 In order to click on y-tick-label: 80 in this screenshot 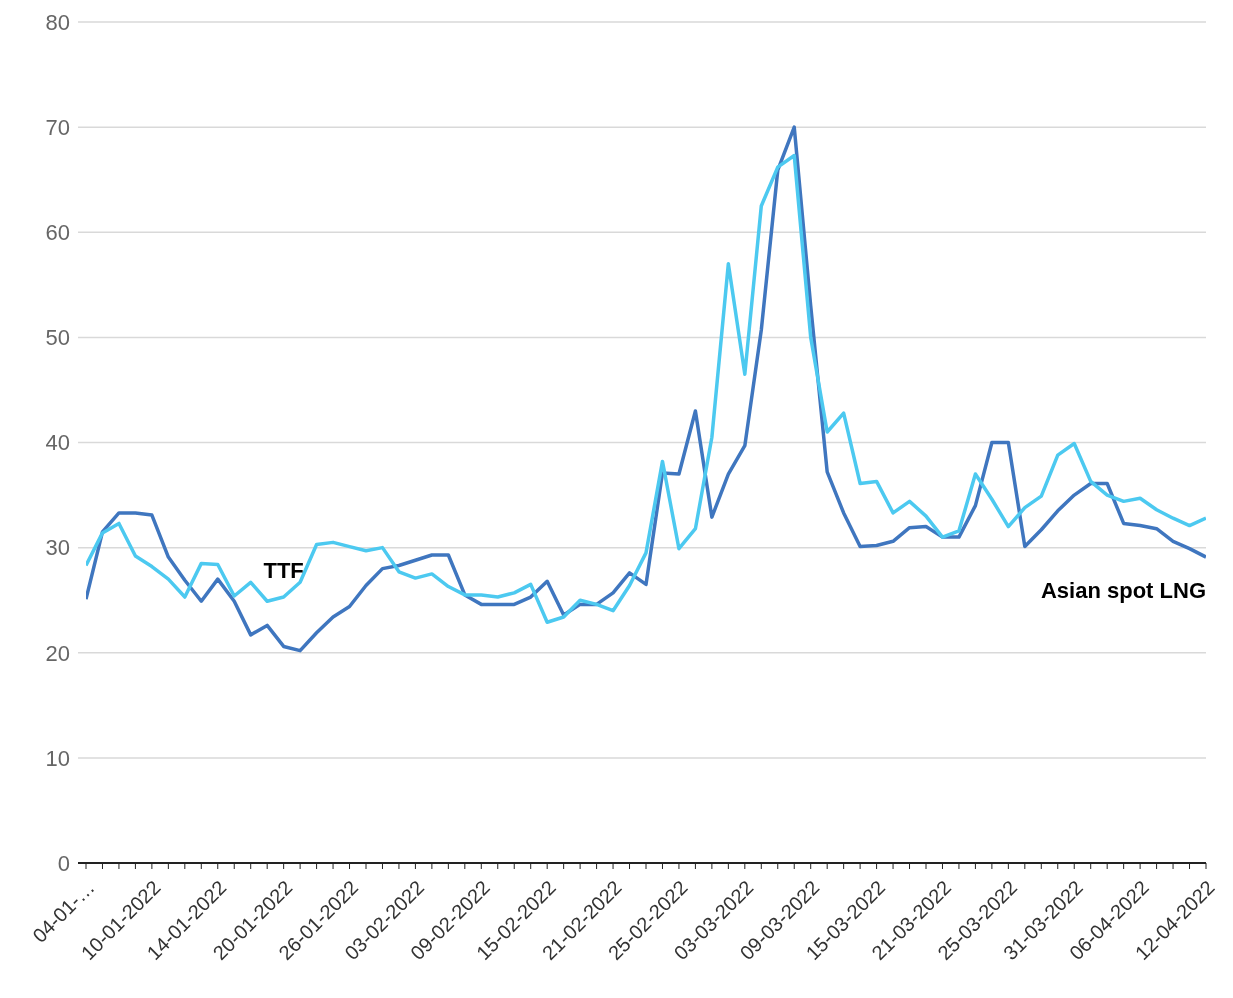, I will do `click(57, 22)`.